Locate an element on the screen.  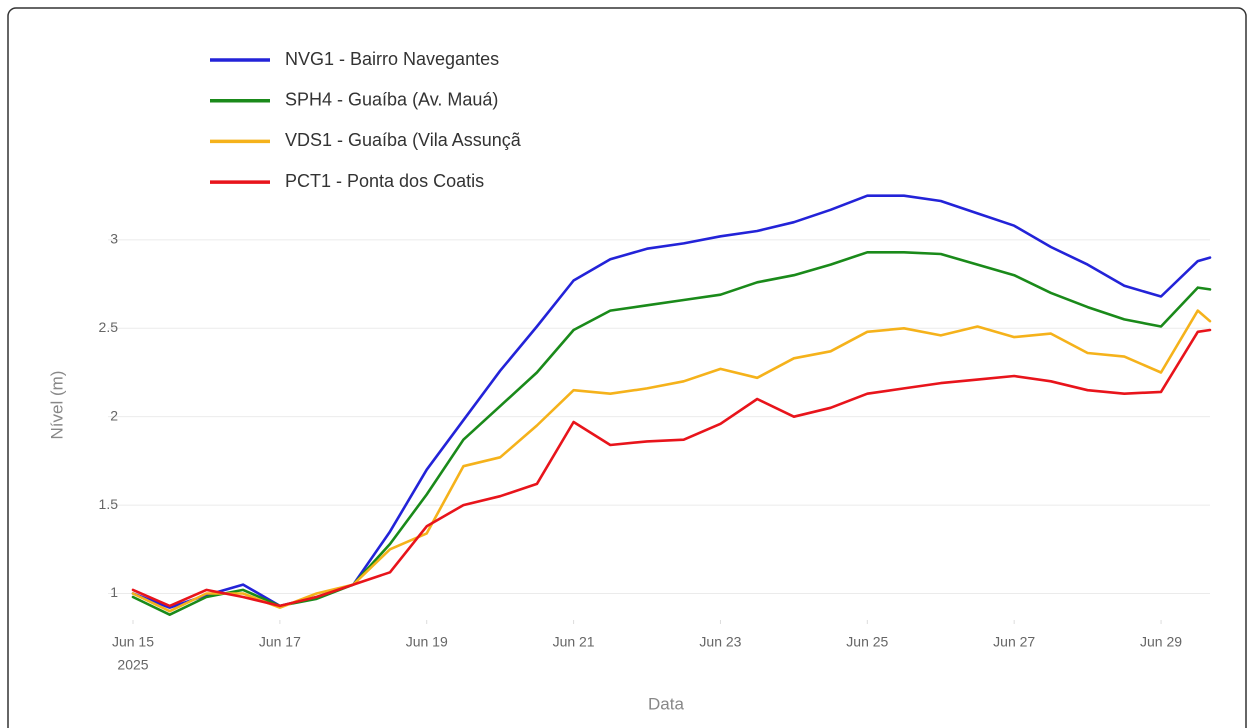
legend-label: PCT1 - Ponta dos Coatis is located at coordinates (384, 181).